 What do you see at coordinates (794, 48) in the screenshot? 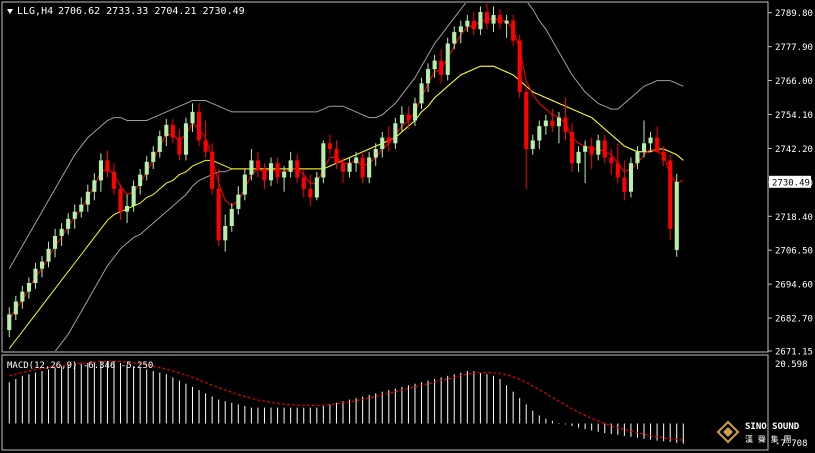
I see `price-tick-label: 2777.90` at bounding box center [794, 48].